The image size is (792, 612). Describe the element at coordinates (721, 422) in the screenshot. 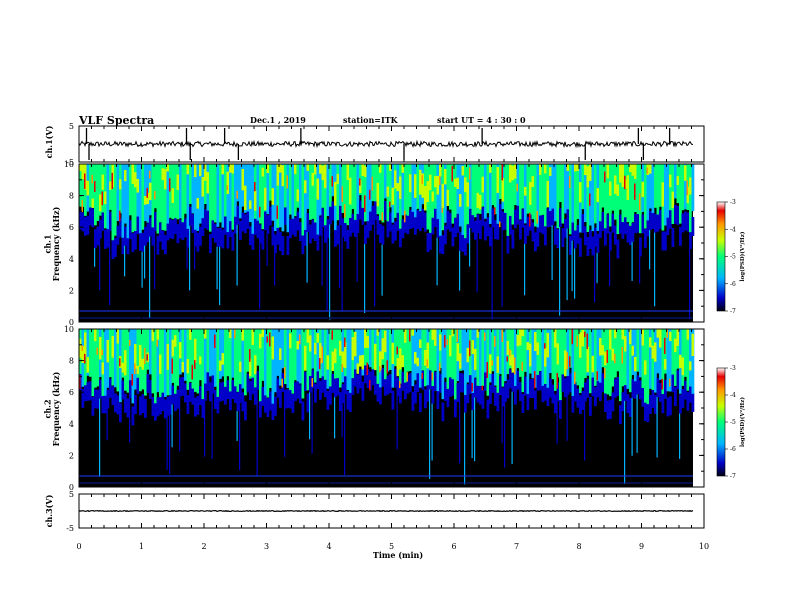

I see `colorbar-gradient` at that location.